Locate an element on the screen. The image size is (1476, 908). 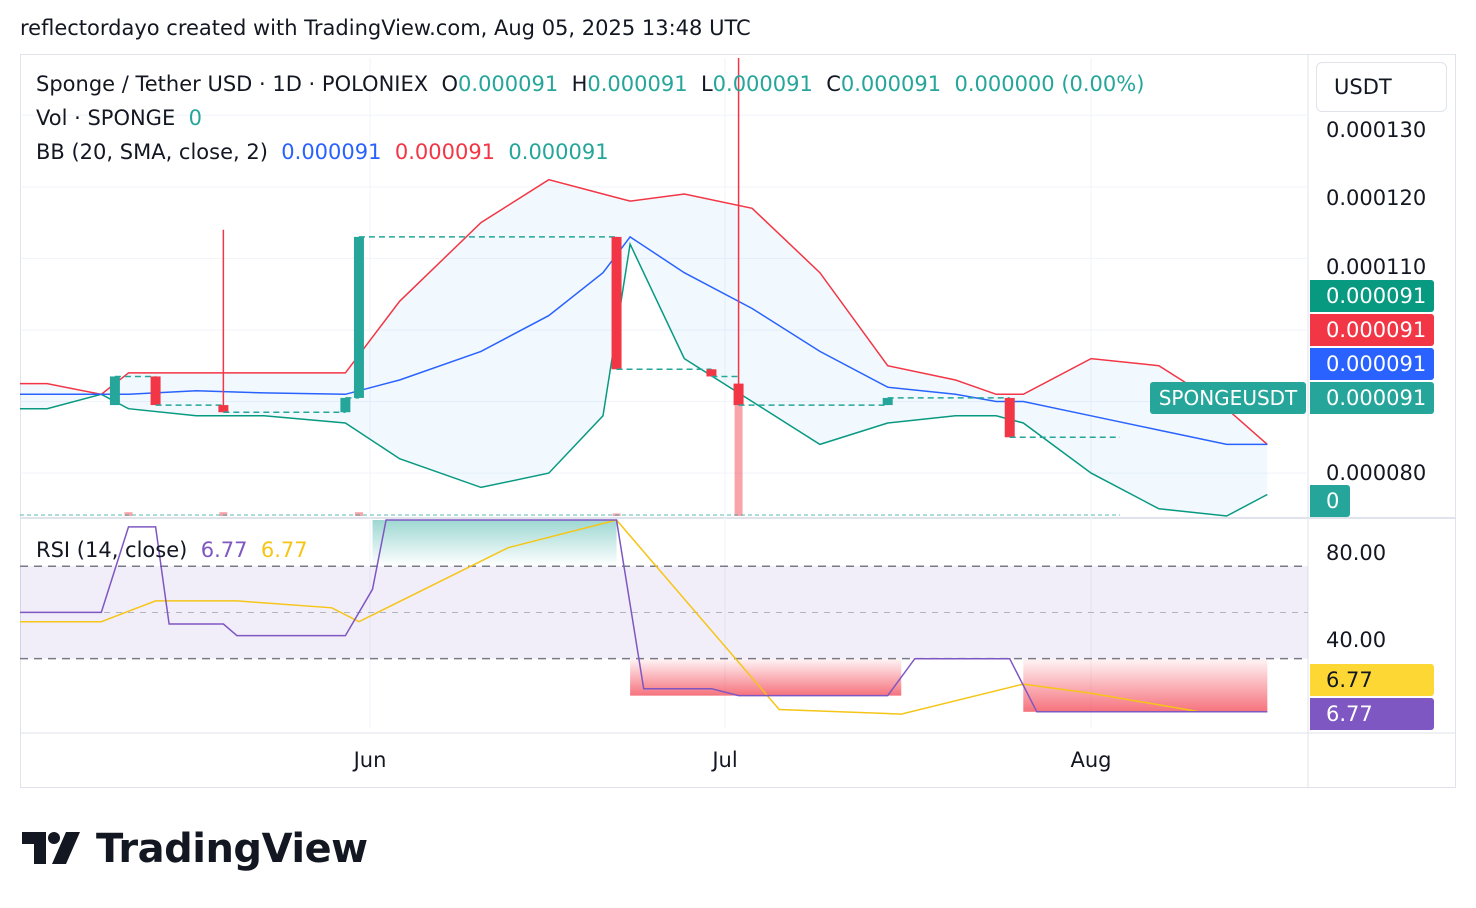
volume-tag: 0 is located at coordinates (1330, 501).